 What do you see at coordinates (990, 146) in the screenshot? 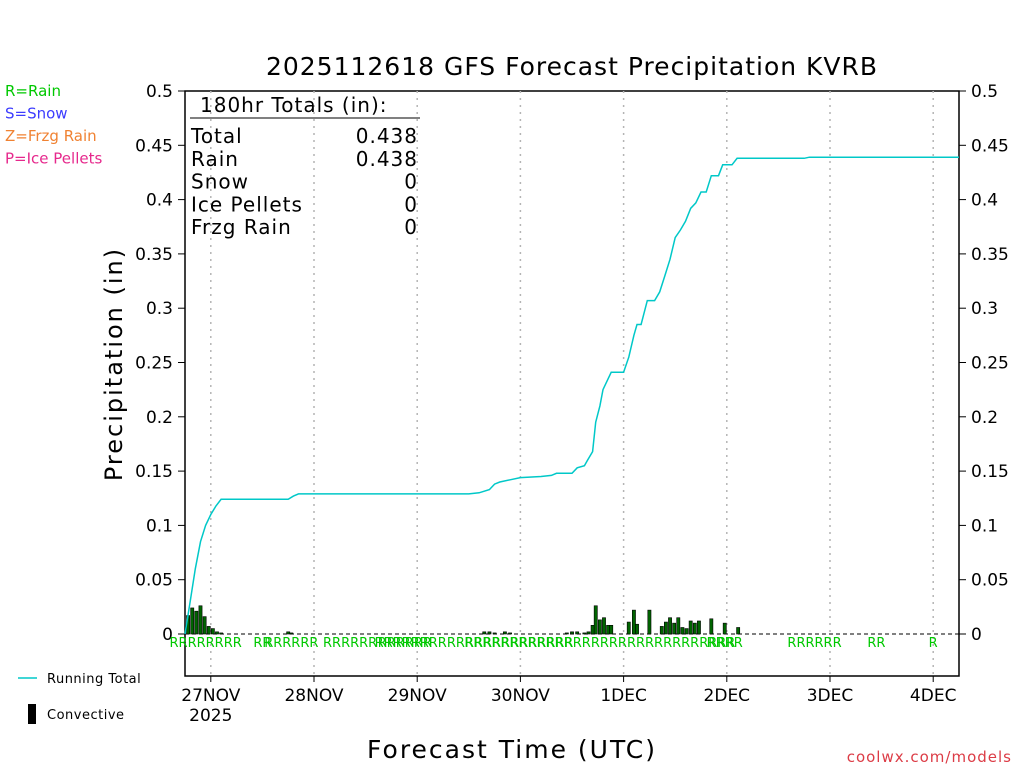
I see `y-tick-label-right: 0.45` at bounding box center [990, 146].